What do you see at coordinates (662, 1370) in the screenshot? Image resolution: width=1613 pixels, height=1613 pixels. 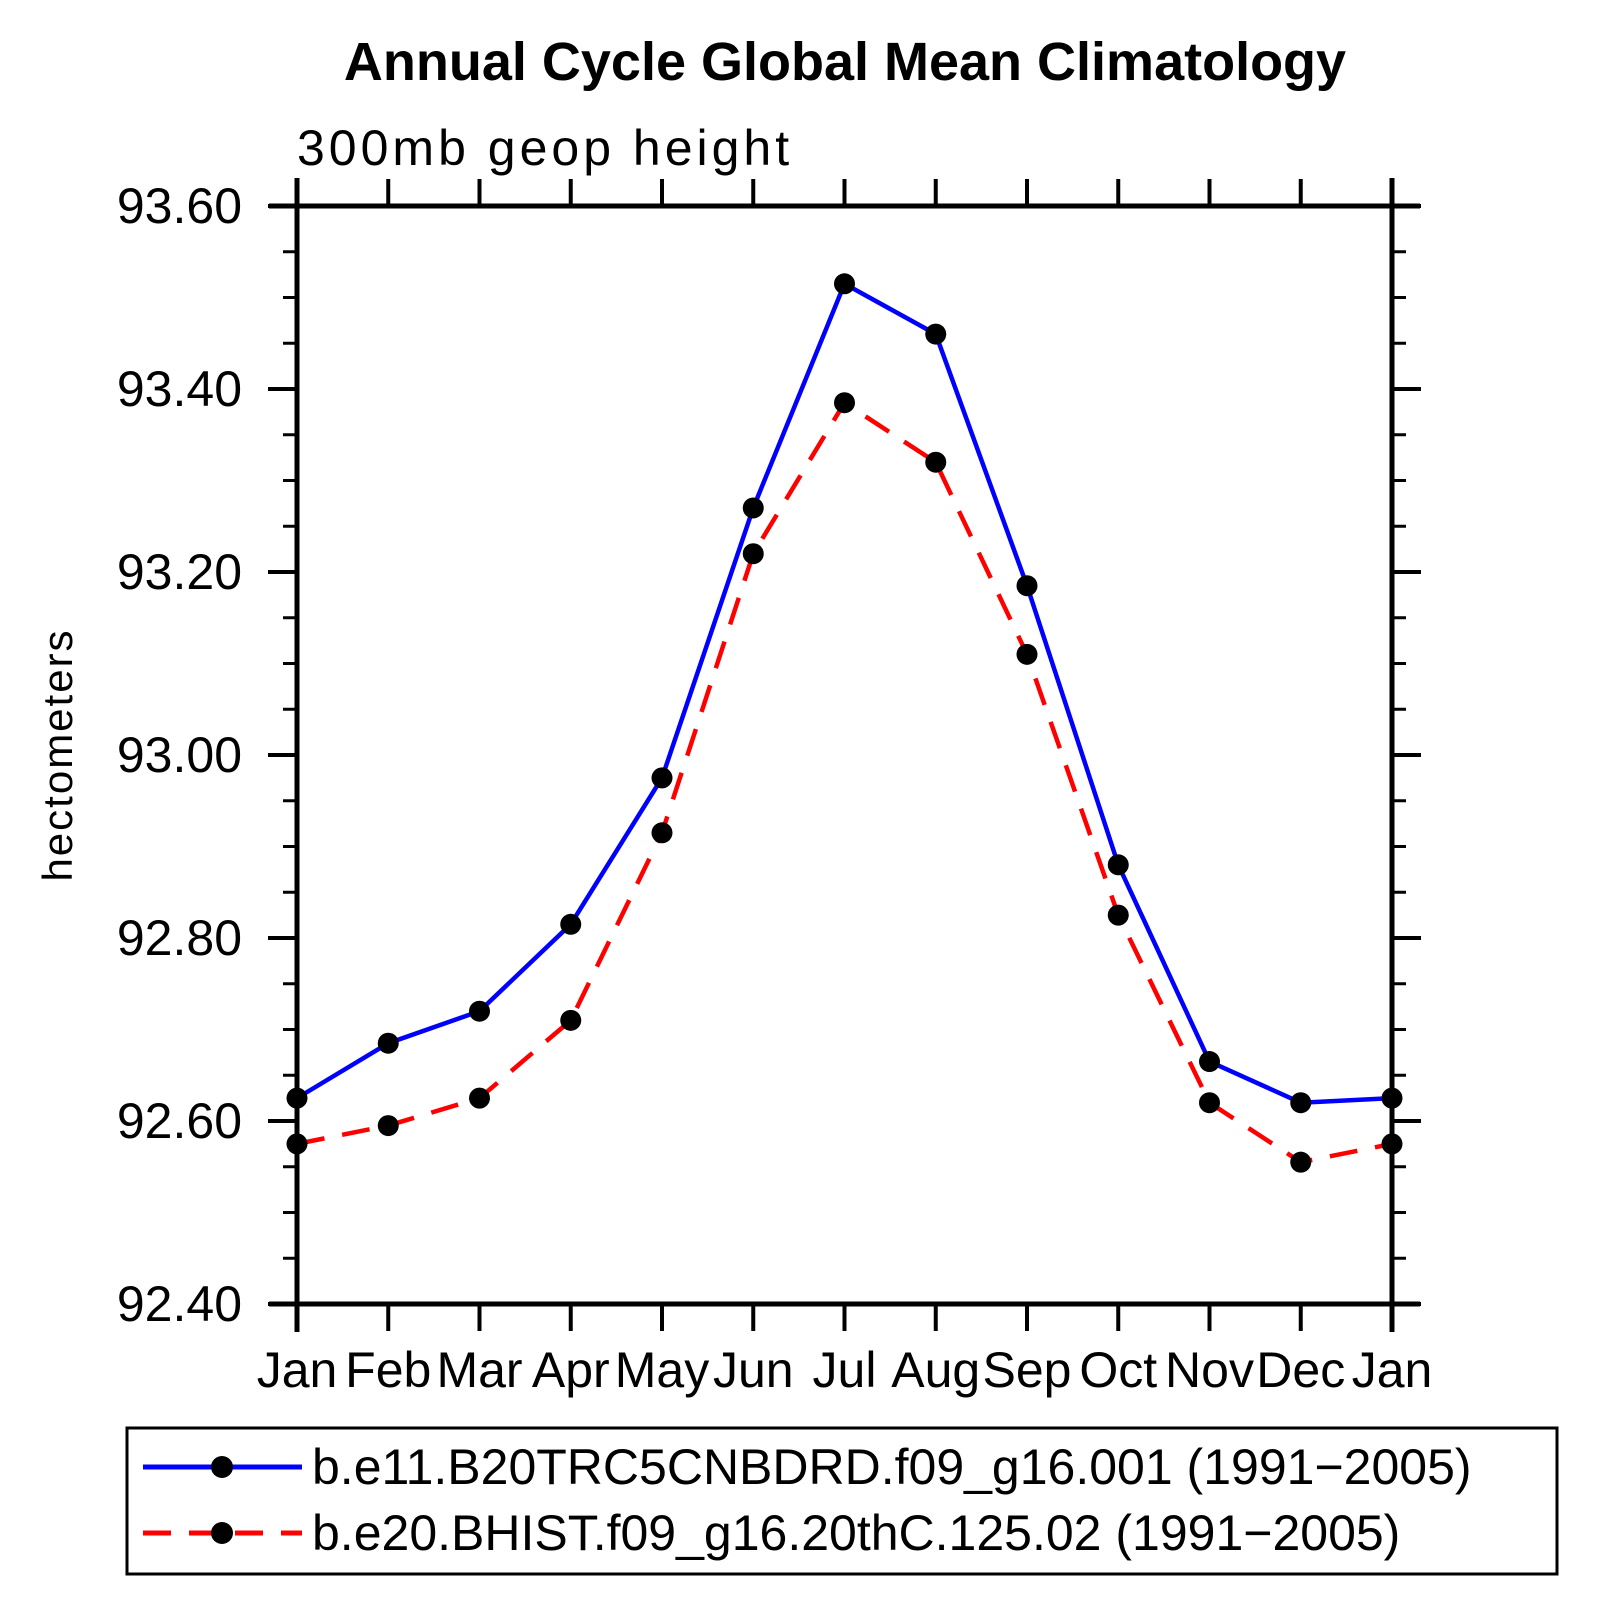 I see `x-tick-label: May` at bounding box center [662, 1370].